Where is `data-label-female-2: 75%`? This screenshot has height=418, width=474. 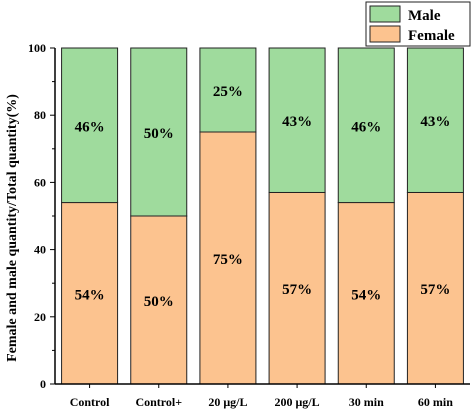
data-label-female-2: 75% is located at coordinates (228, 260).